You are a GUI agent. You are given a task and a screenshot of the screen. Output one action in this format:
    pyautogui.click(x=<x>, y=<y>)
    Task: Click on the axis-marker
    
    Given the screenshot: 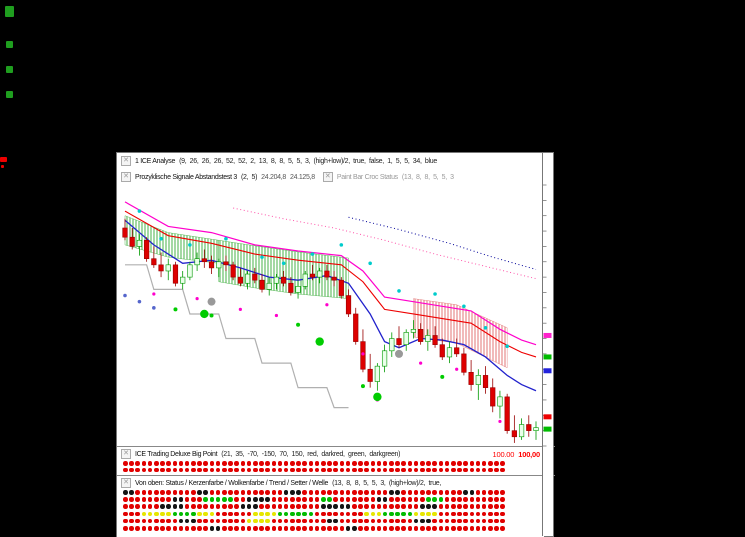 What is the action you would take?
    pyautogui.click(x=547, y=335)
    